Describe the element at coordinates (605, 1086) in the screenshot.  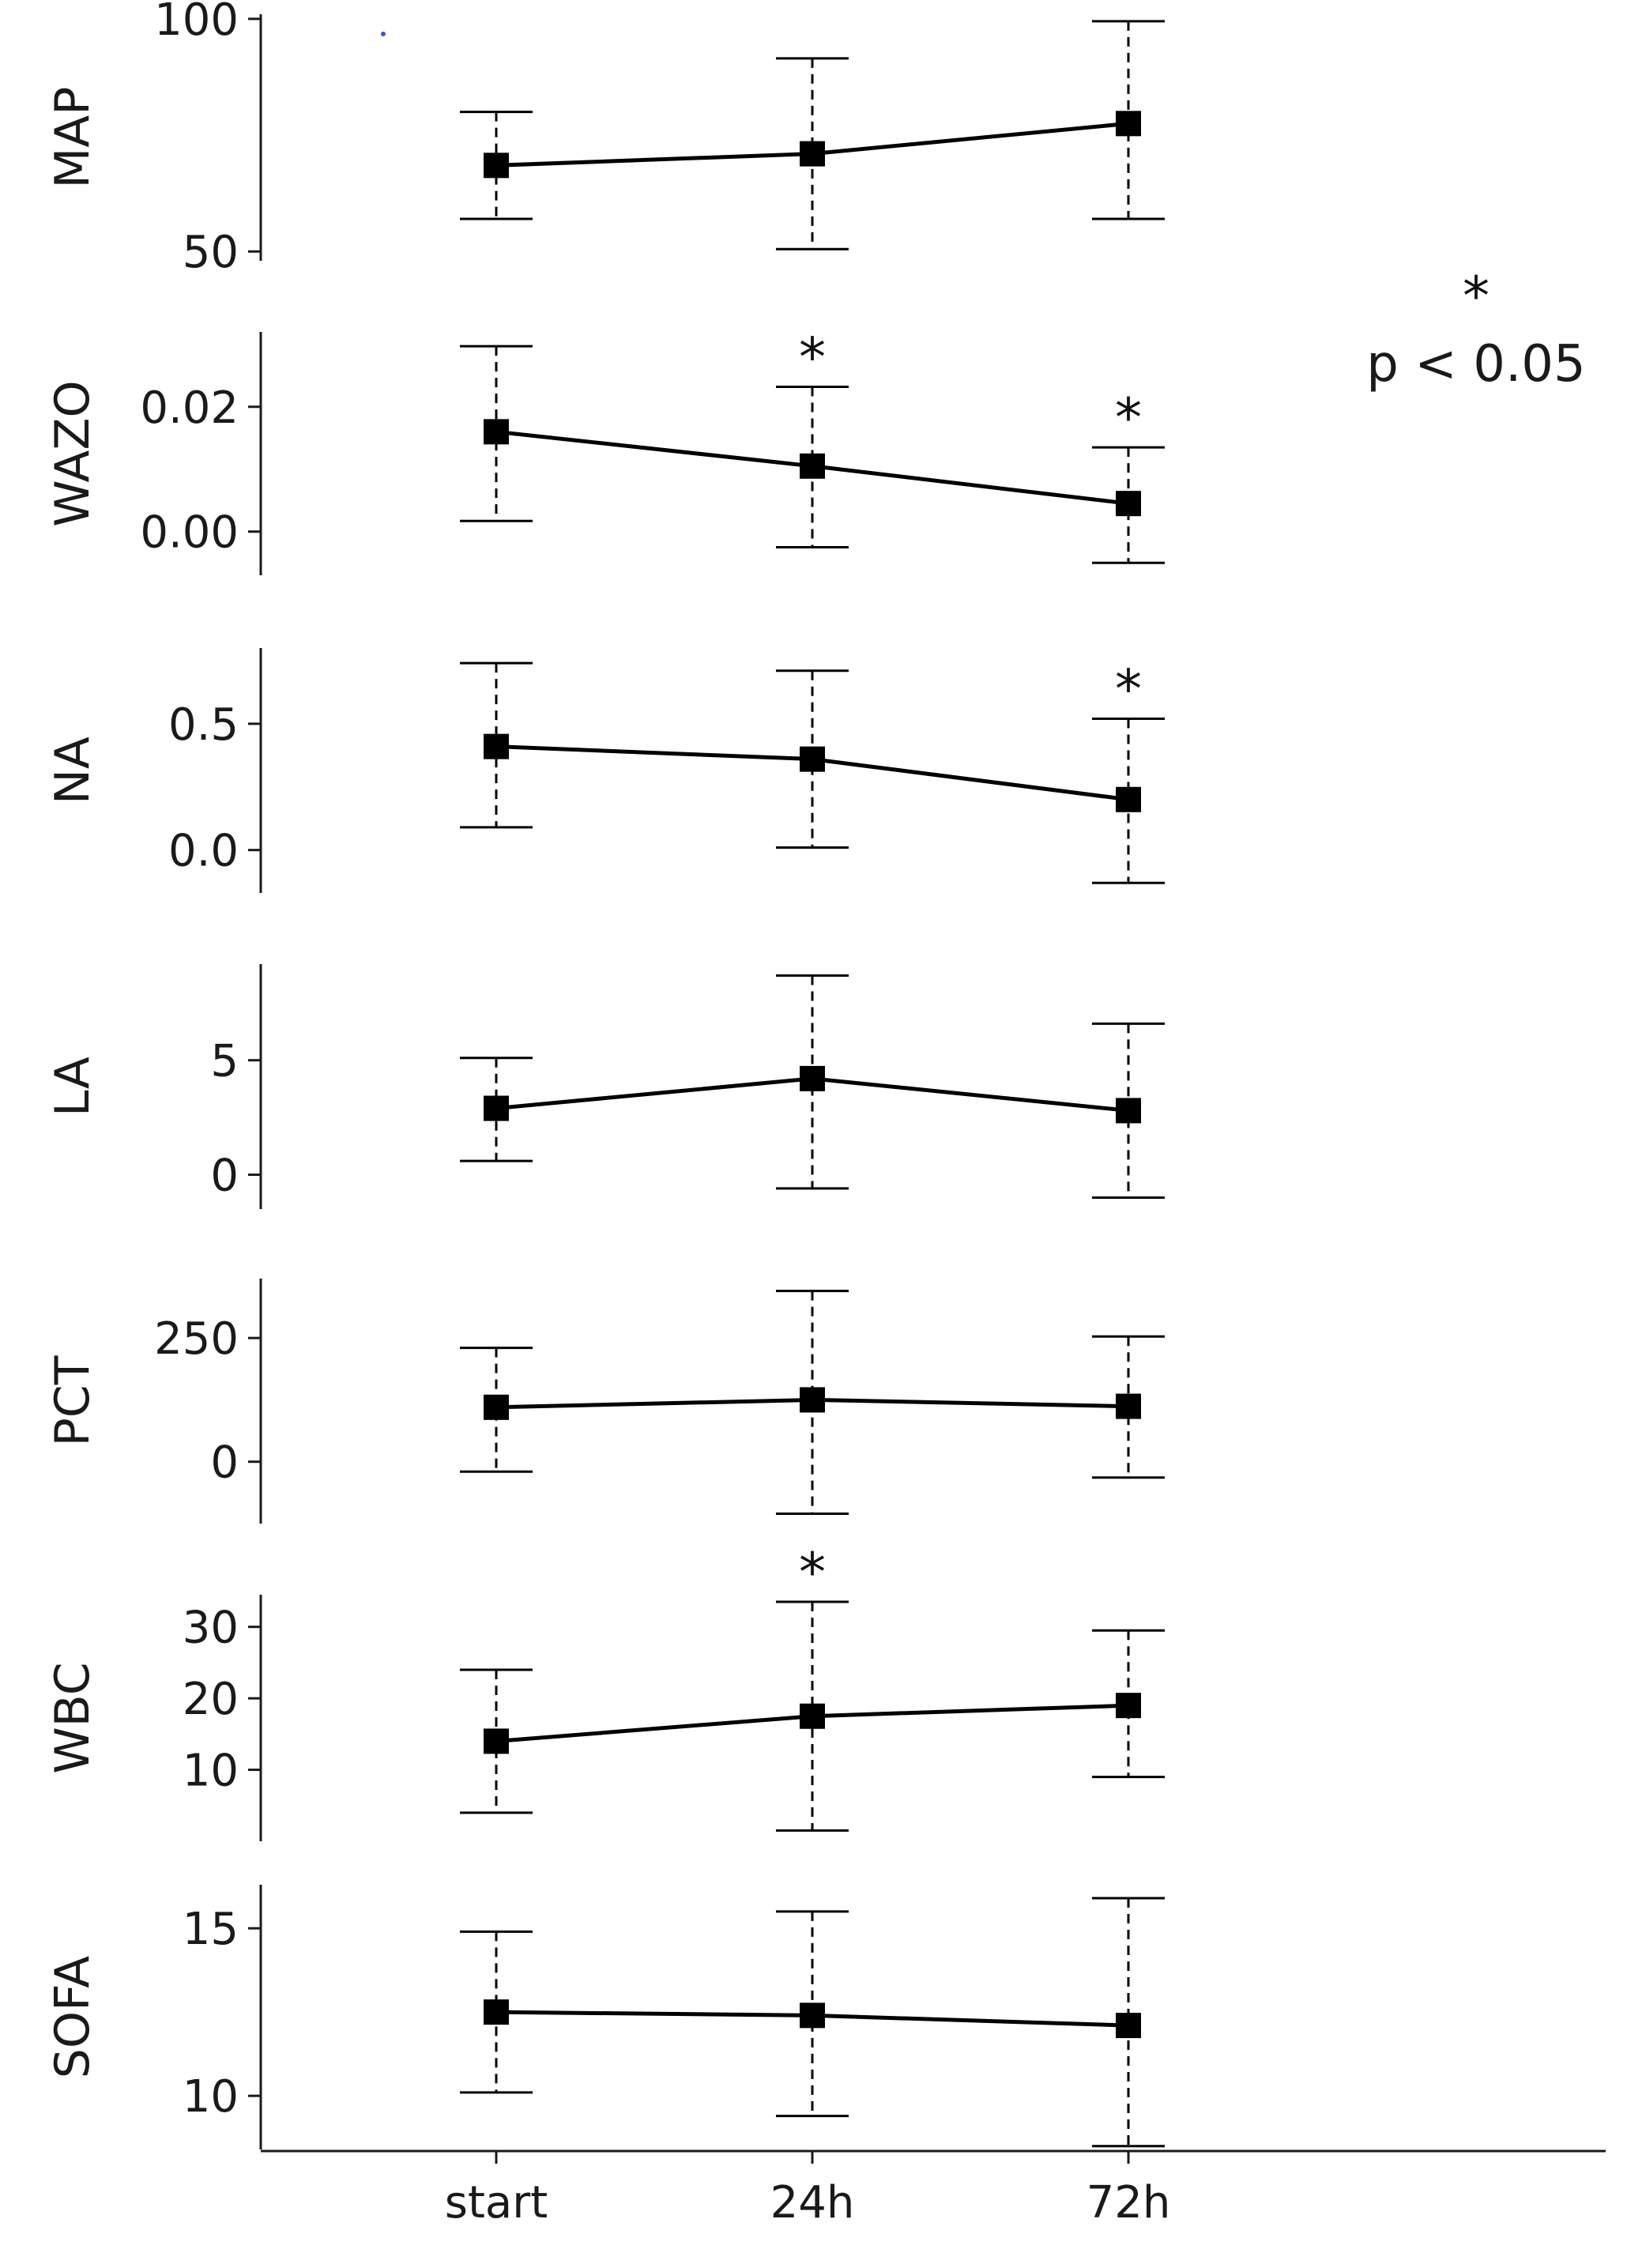
I see `panel-la: 0 5 LA` at that location.